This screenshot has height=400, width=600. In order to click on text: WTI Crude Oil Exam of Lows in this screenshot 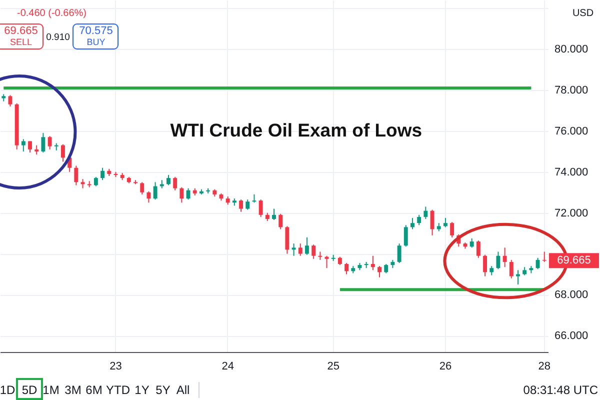, I will do `click(296, 130)`.